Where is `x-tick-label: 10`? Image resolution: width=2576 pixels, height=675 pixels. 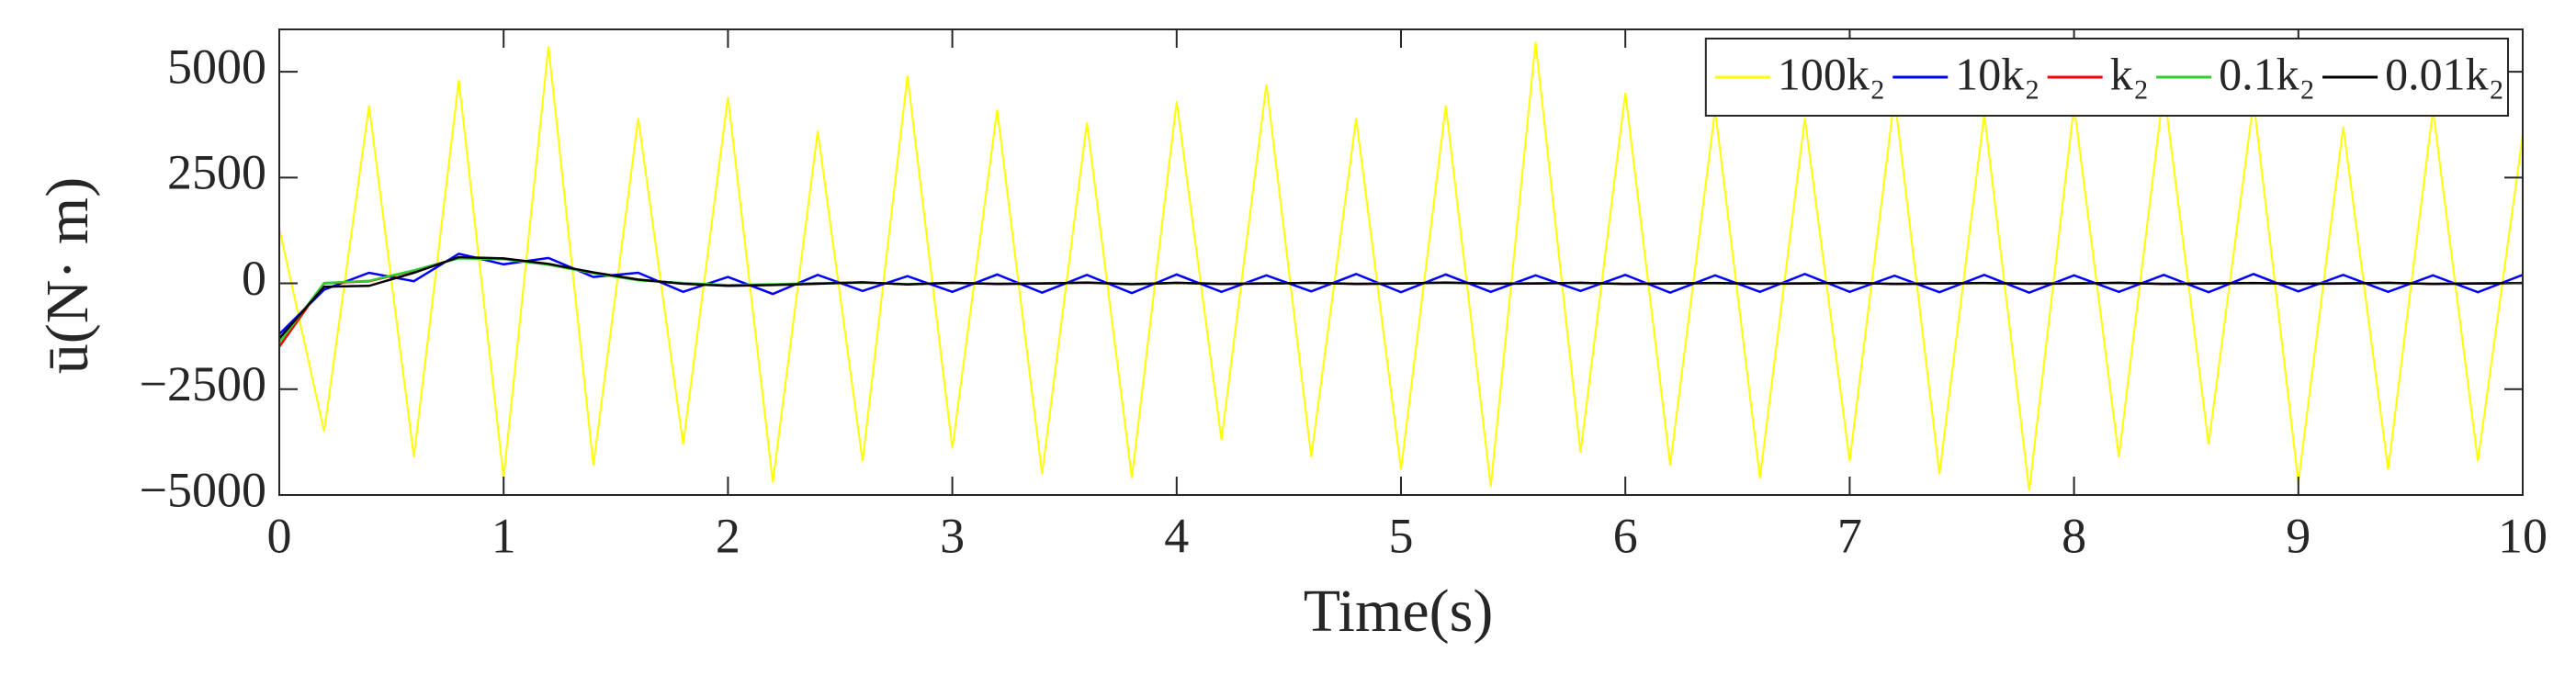 x-tick-label: 10 is located at coordinates (2523, 535).